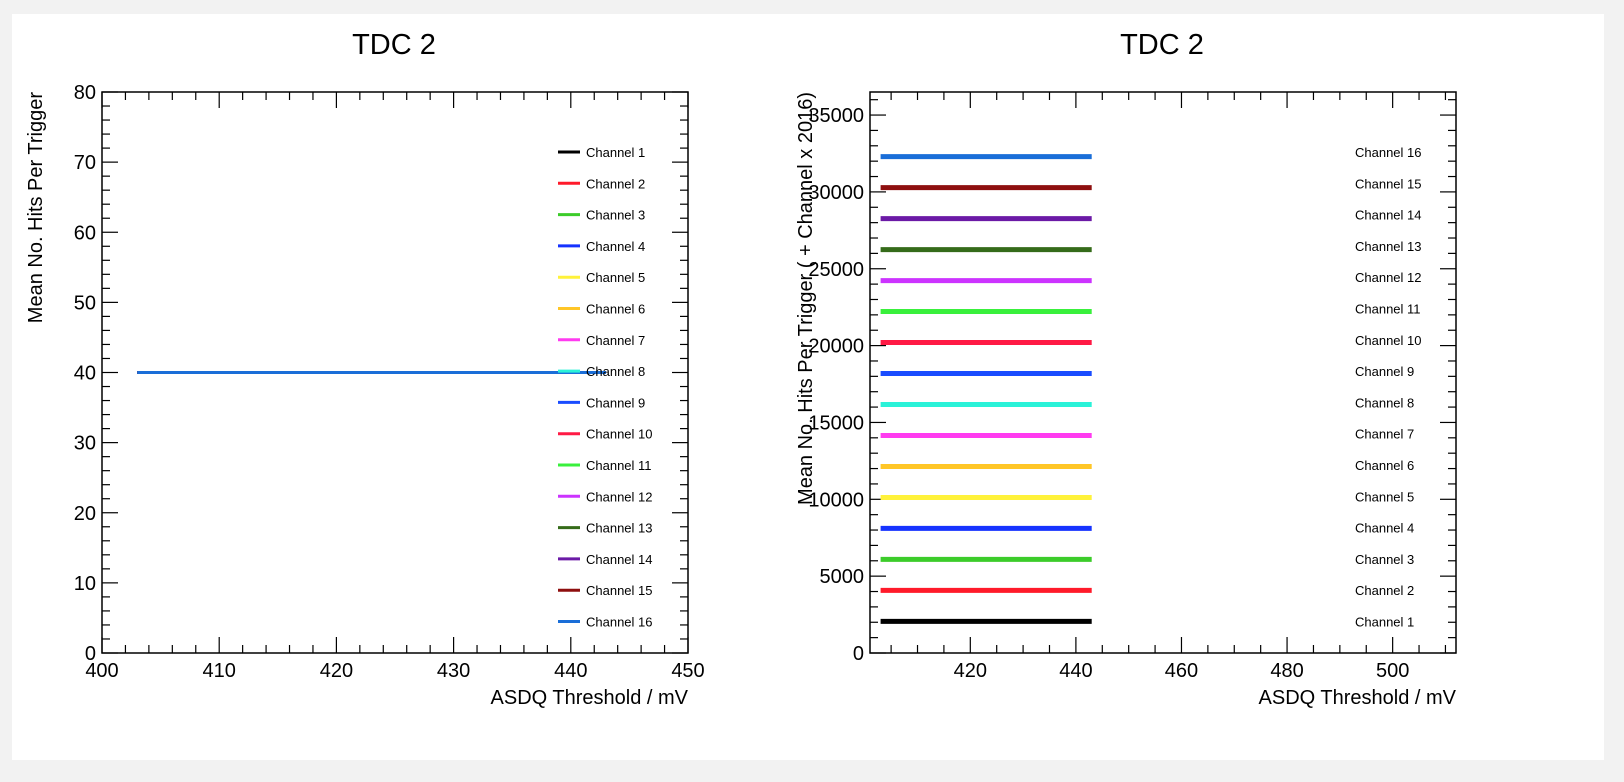 The image size is (1624, 782). What do you see at coordinates (842, 577) in the screenshot?
I see `y-tick-label: 5000` at bounding box center [842, 577].